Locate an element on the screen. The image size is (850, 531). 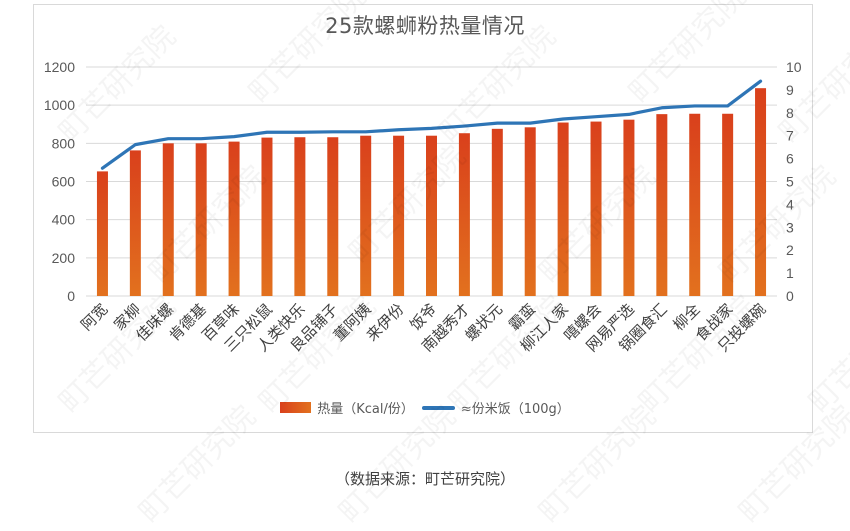
y-left-tick-label: 800 is located at coordinates (64, 143).